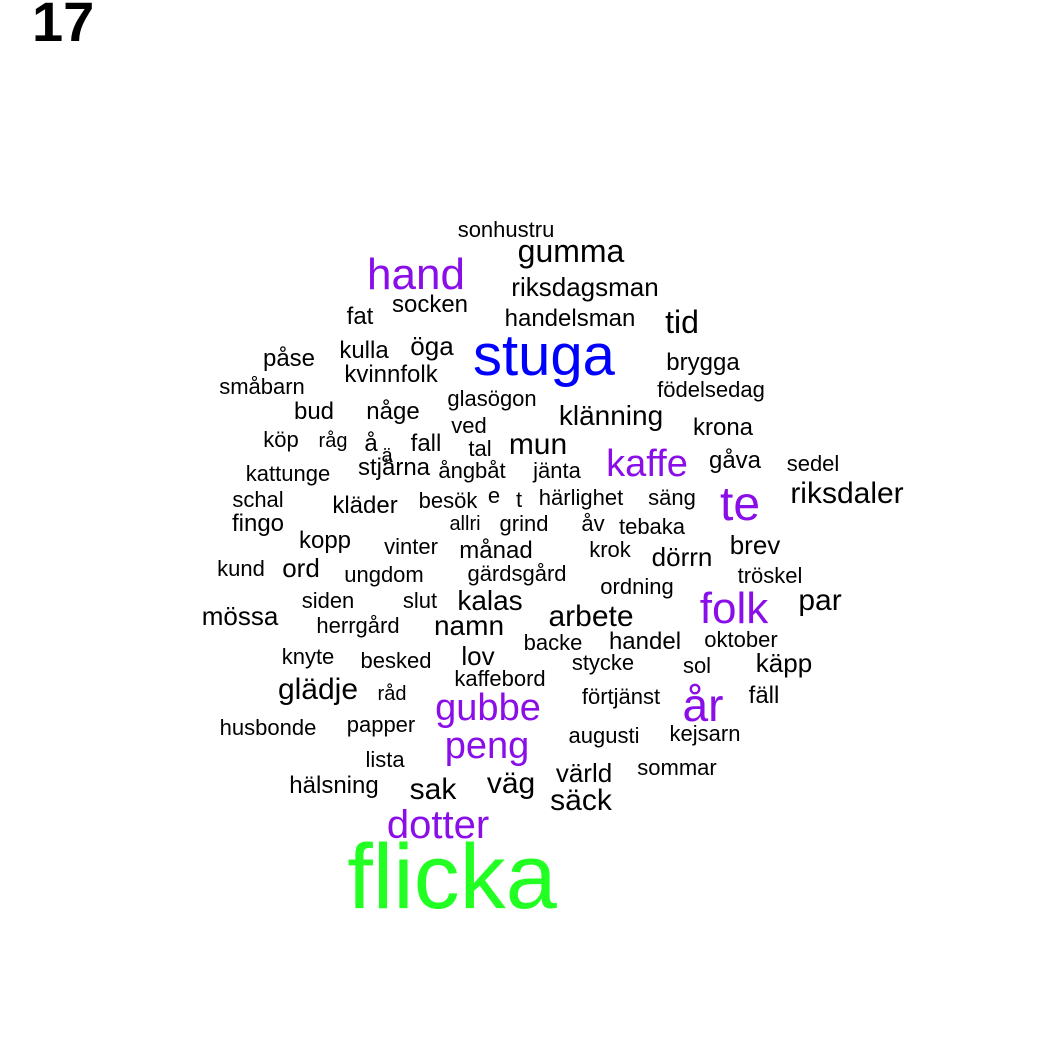 The width and height of the screenshot is (1050, 1050). Describe the element at coordinates (500, 678) in the screenshot. I see `cloud-word: kaffebord` at that location.